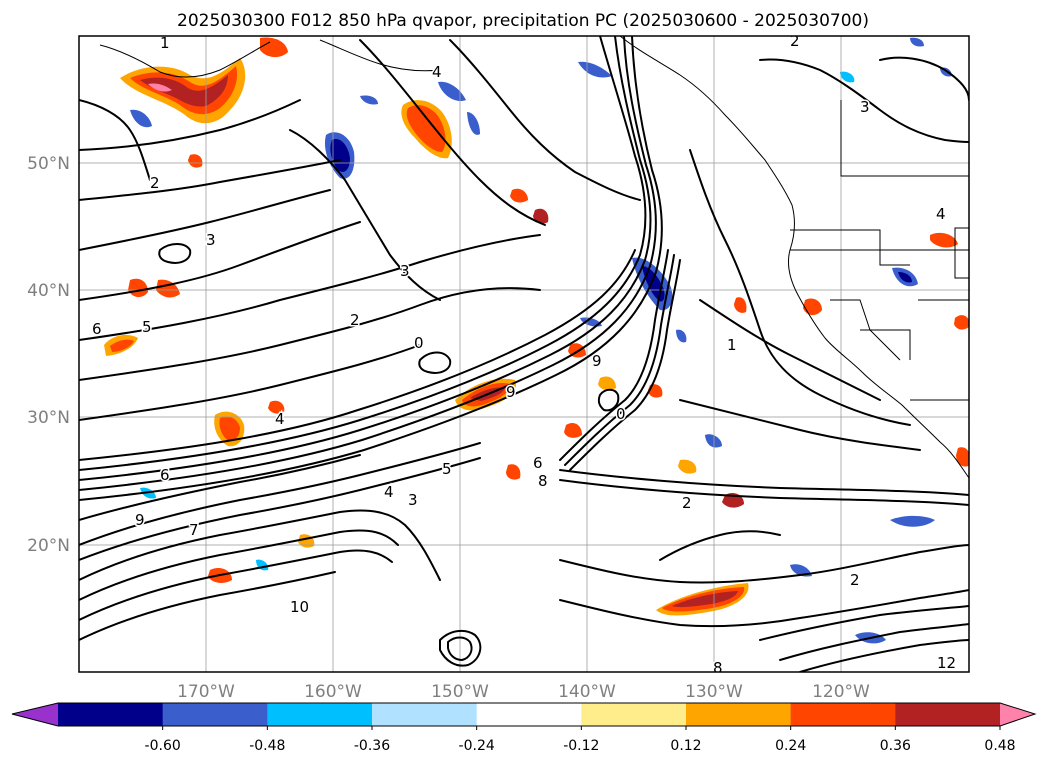 This screenshot has width=1047, height=765. I want to click on colorbar-tick-label: -0.48, so click(267, 746).